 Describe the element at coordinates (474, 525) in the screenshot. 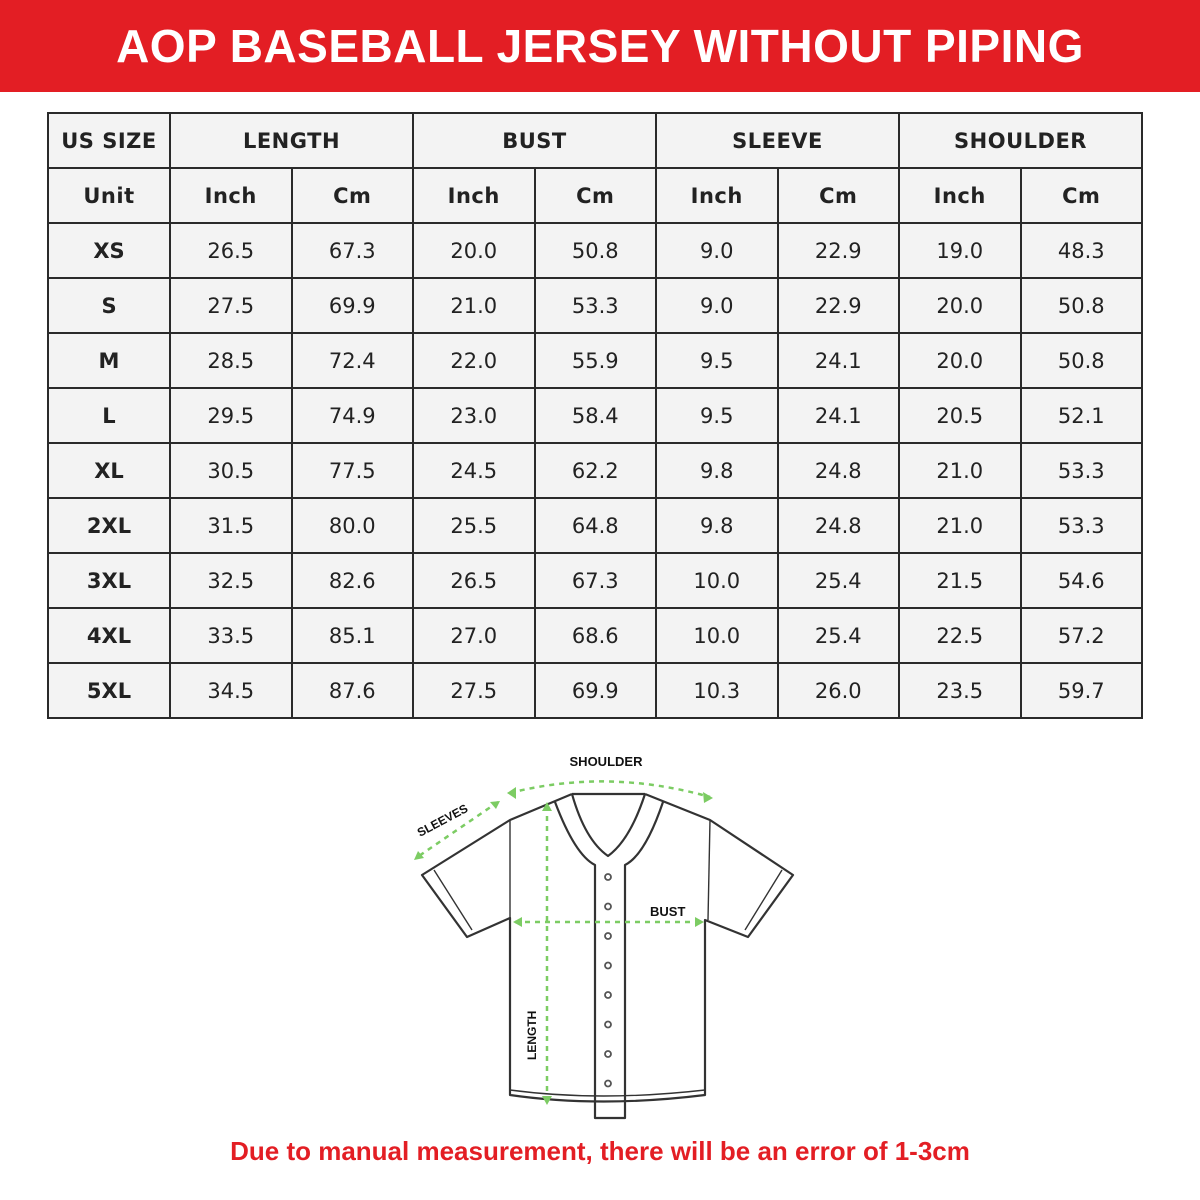

I see `value-cell: 25.5` at that location.